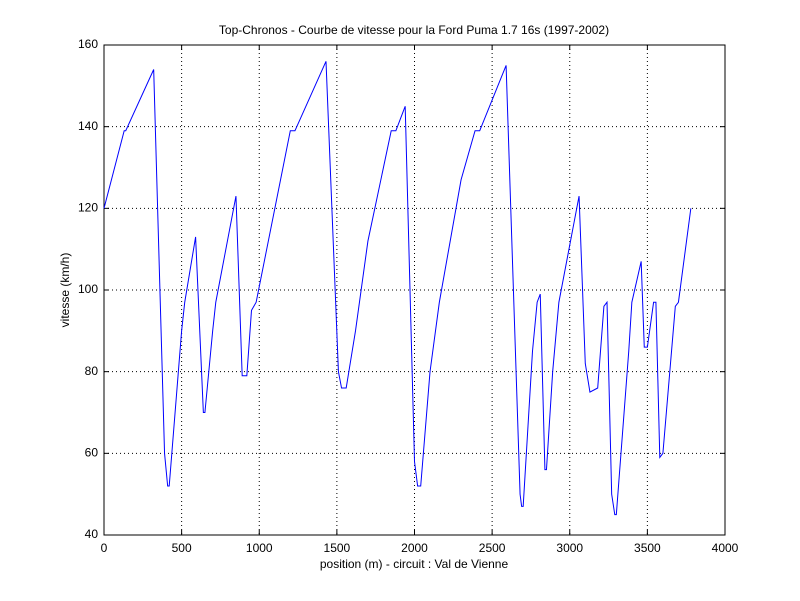 The image size is (800, 601). Describe the element at coordinates (725, 548) in the screenshot. I see `x-tick-label: 4000` at that location.